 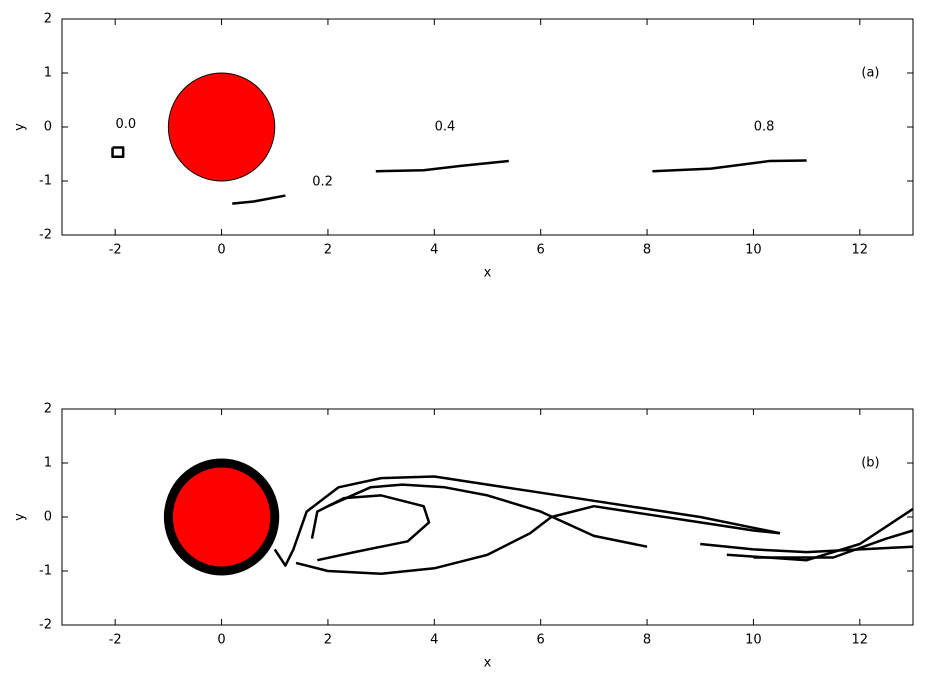 What do you see at coordinates (870, 463) in the screenshot?
I see `panel-label: (b)` at bounding box center [870, 463].